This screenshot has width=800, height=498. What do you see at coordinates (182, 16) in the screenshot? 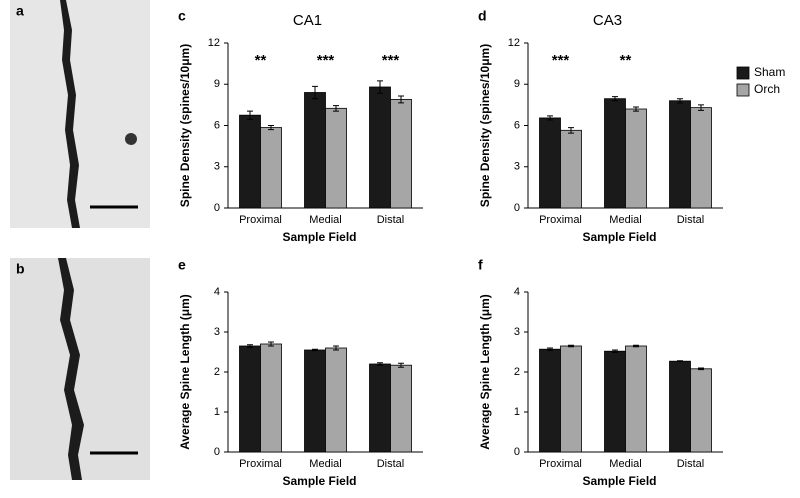
I see `panel-label: c` at bounding box center [182, 16].